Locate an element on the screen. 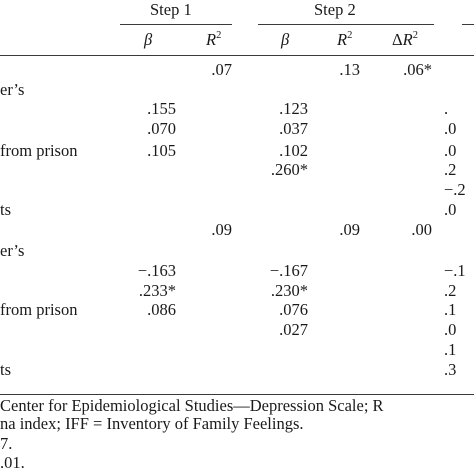 The width and height of the screenshot is (474, 474). cell-s3-row-6: .2 is located at coordinates (450, 169).